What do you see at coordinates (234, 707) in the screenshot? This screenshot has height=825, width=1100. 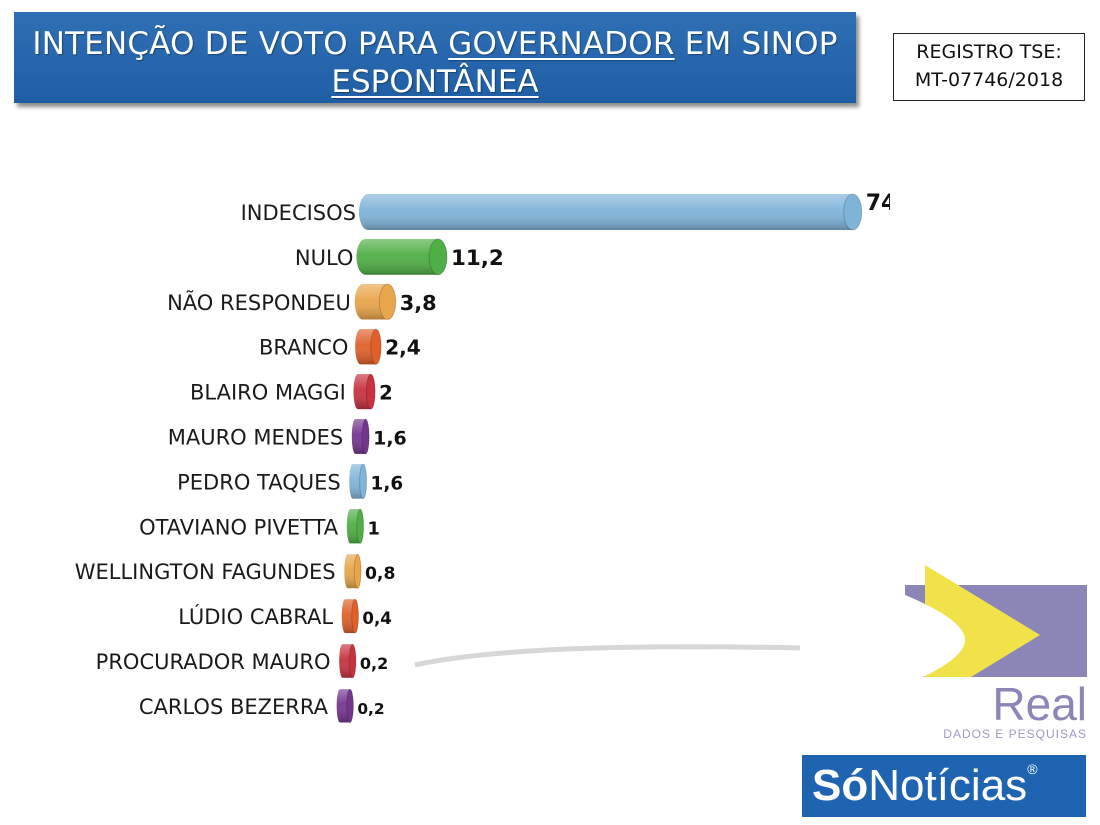 I see `category-label: CARLOS BEZERRA` at bounding box center [234, 707].